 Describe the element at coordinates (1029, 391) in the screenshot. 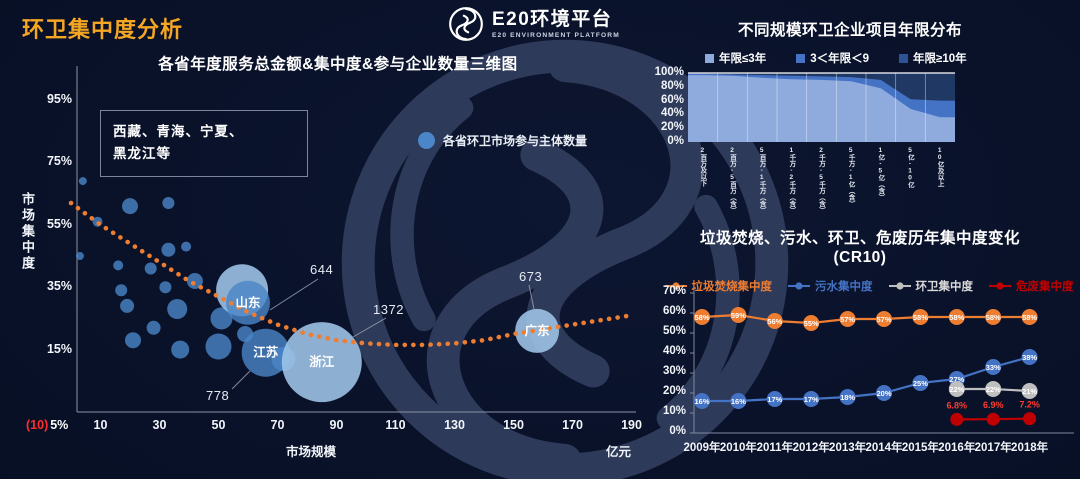

I see `series-data-label: 21%` at that location.